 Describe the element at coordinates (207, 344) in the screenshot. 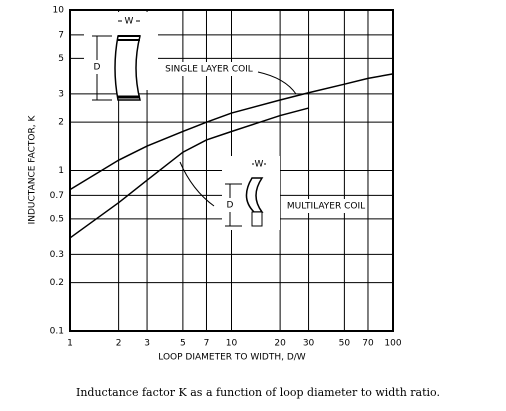

I see `x-tick-label: 7` at that location.